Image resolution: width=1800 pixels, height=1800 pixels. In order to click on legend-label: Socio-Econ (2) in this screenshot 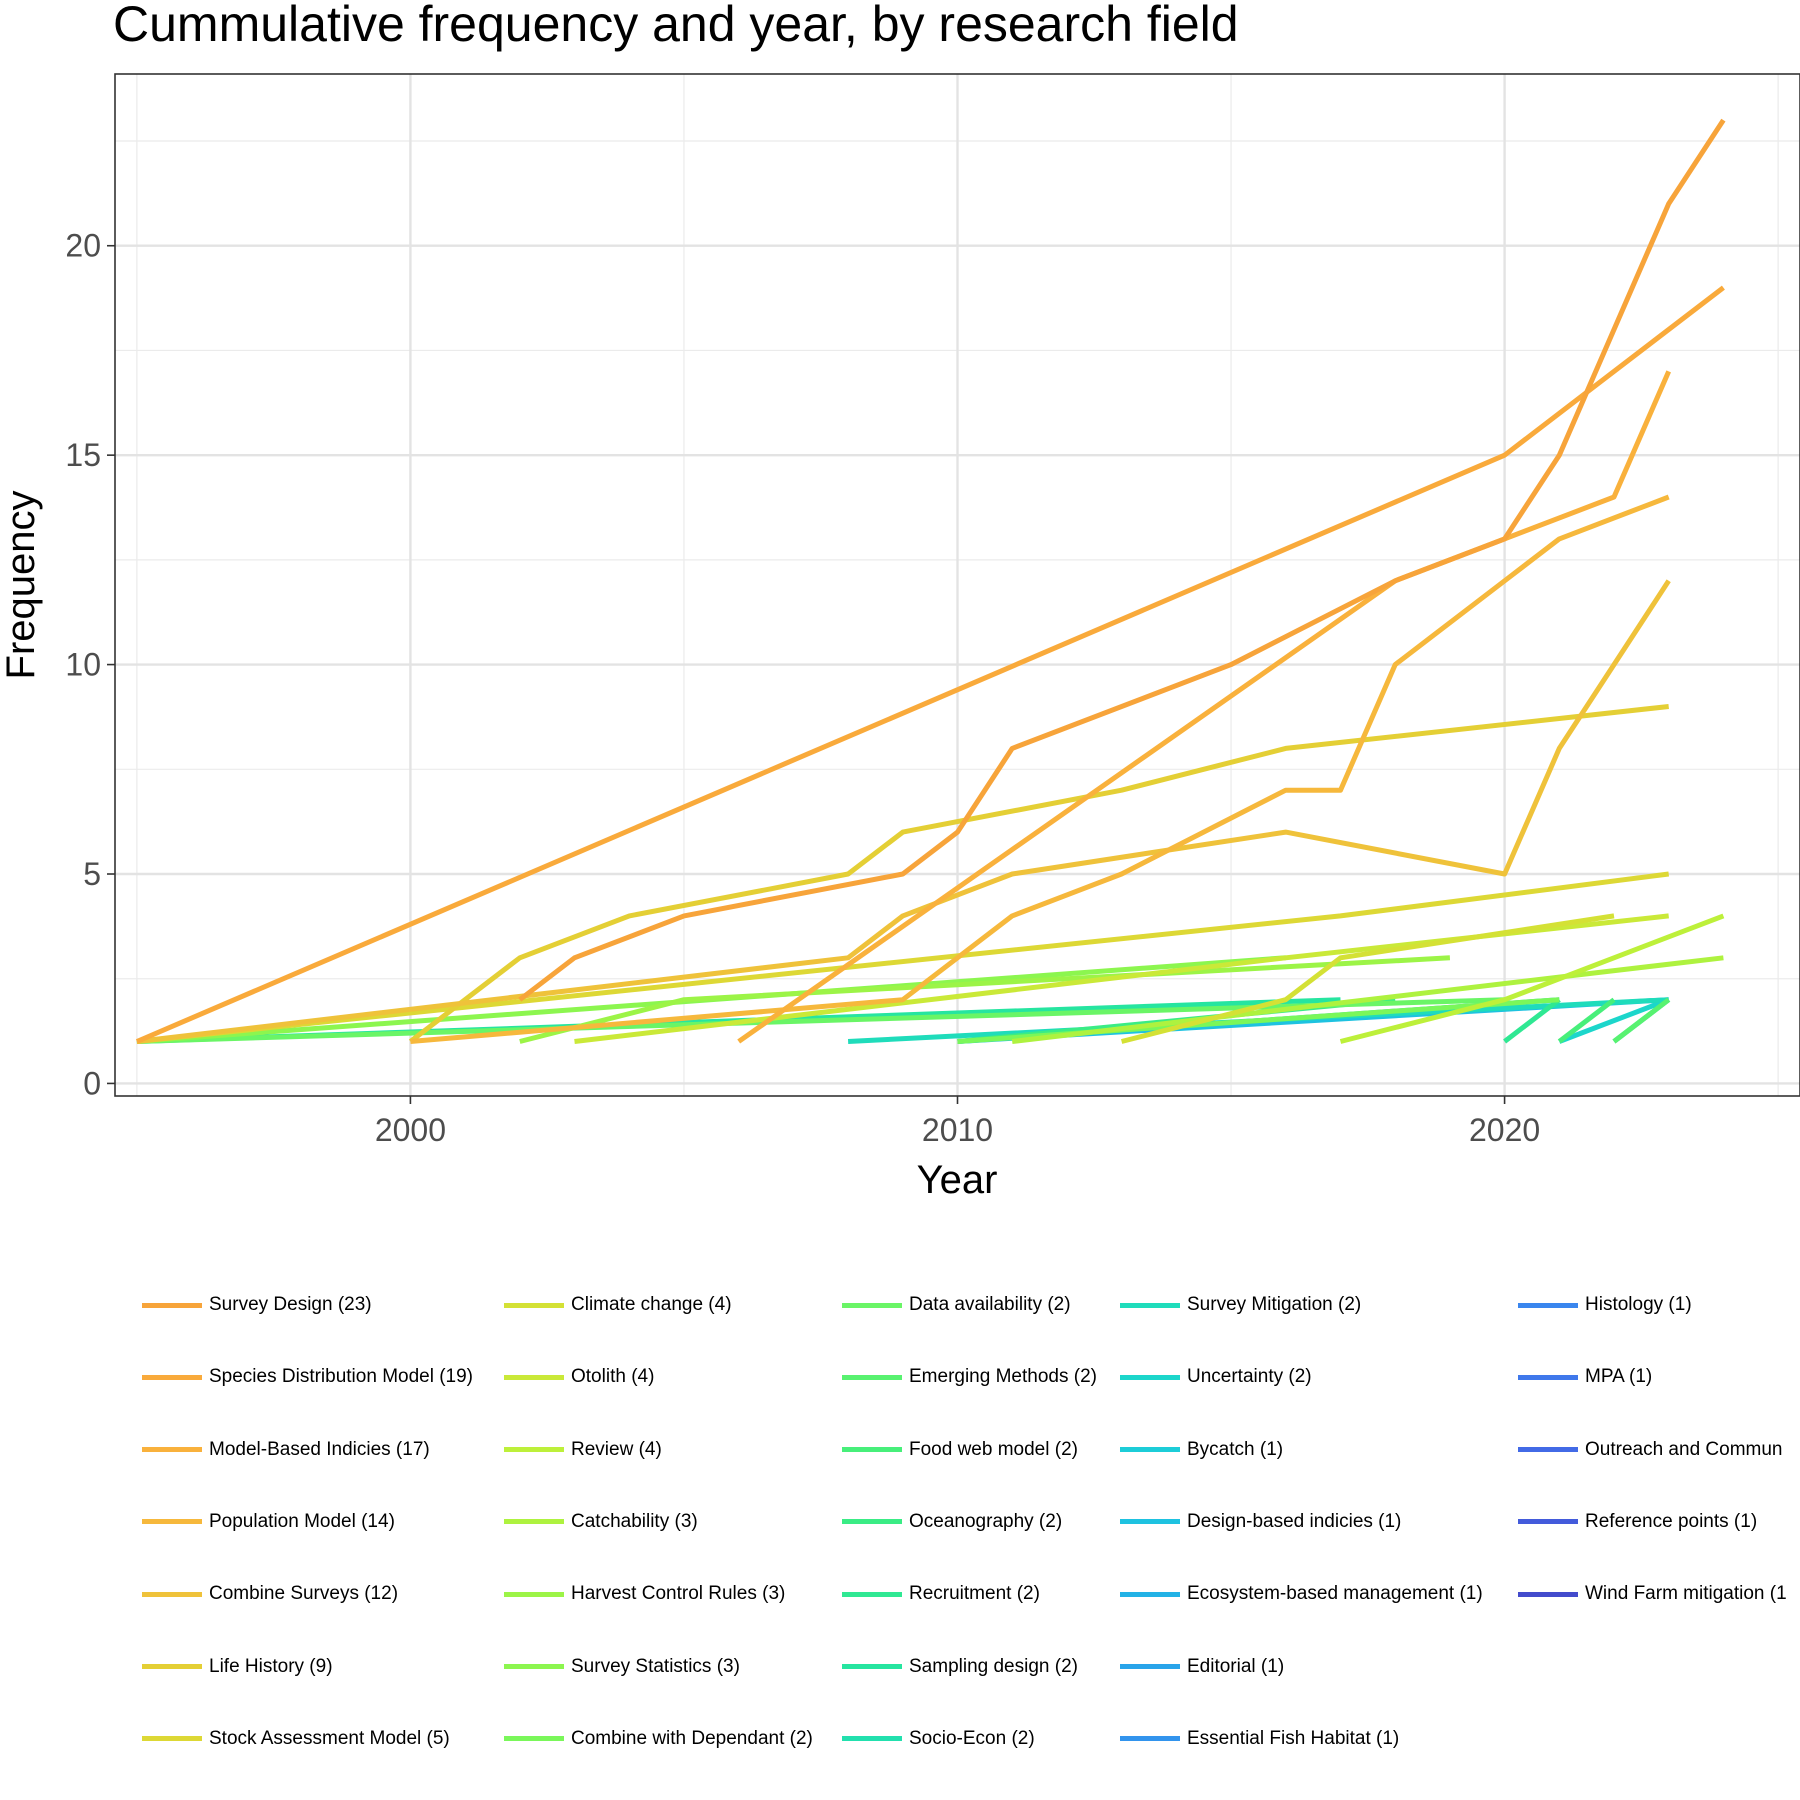, I will do `click(972, 1738)`.